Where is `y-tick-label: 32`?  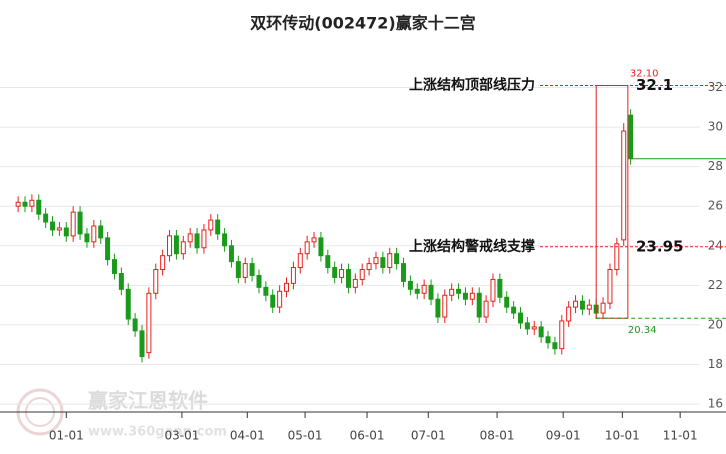
y-tick-label: 32 is located at coordinates (715, 87).